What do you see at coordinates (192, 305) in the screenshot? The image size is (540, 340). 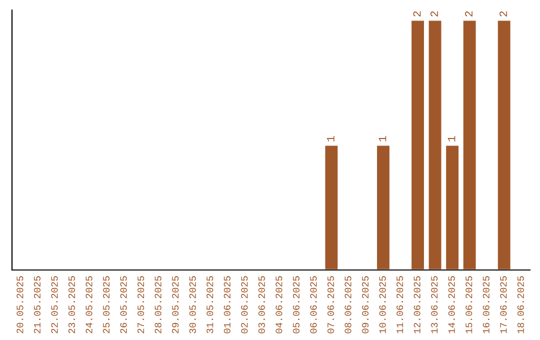 I see `x-tick-label: 30.05.2025` at bounding box center [192, 305].